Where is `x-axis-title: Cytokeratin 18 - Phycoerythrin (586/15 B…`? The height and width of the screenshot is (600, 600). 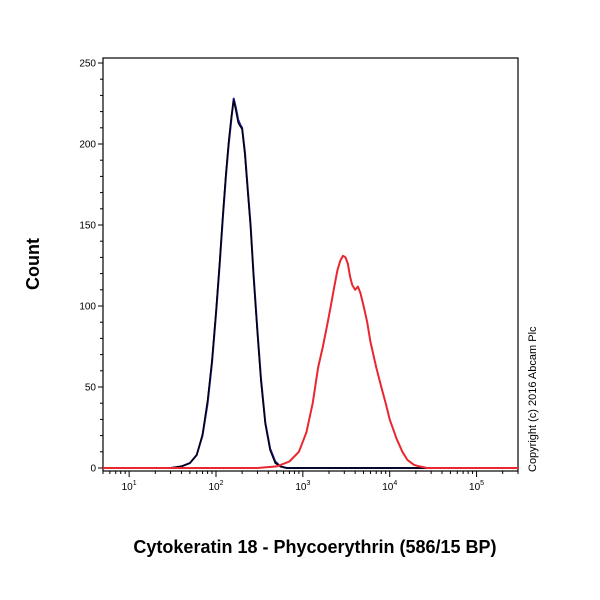 x-axis-title: Cytokeratin 18 - Phycoerythrin (586/15 B… is located at coordinates (314, 547).